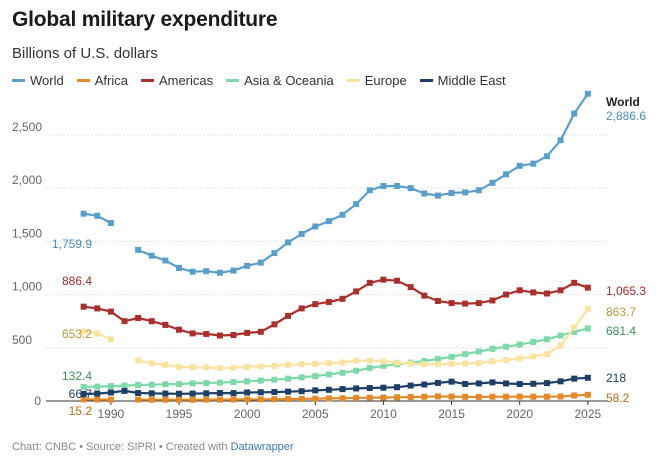  Describe the element at coordinates (621, 312) in the screenshot. I see `end-value-label: 863.7` at that location.